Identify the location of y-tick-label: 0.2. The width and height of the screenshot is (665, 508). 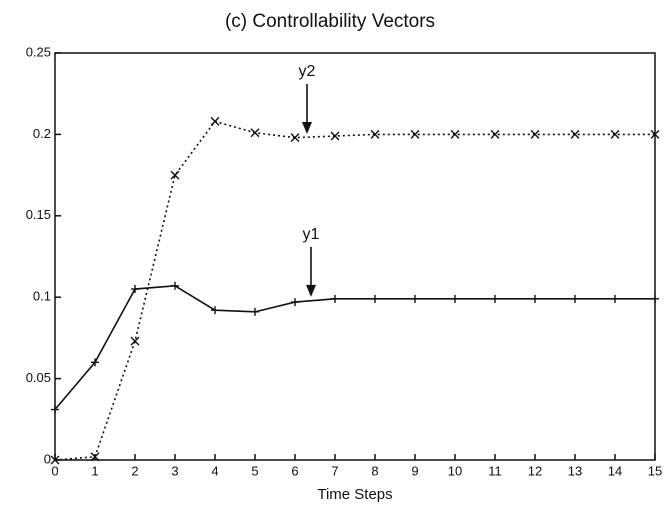
(42, 133).